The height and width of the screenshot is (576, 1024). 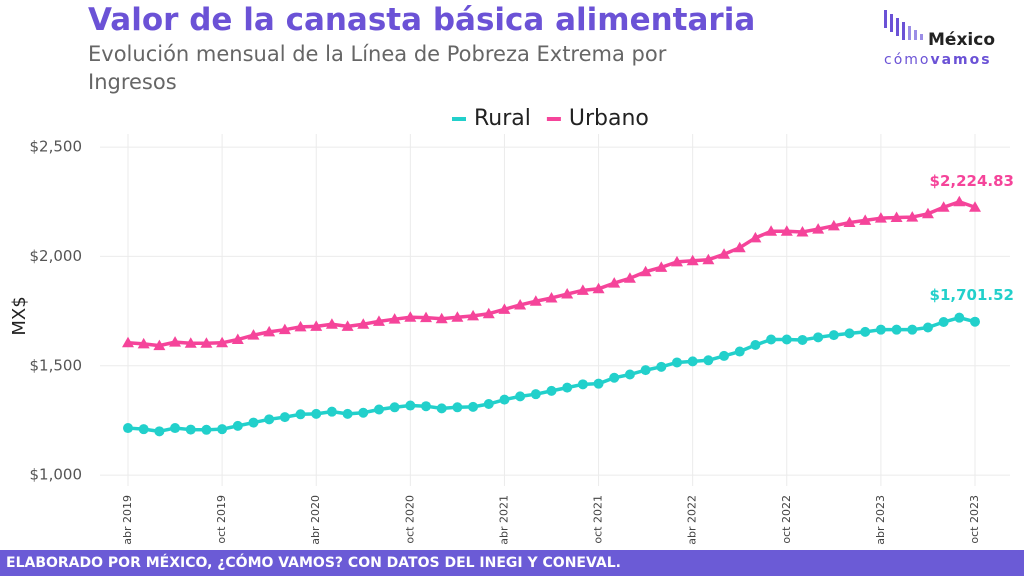 What do you see at coordinates (315, 520) in the screenshot?
I see `x-tick-label: abr 2020` at bounding box center [315, 520].